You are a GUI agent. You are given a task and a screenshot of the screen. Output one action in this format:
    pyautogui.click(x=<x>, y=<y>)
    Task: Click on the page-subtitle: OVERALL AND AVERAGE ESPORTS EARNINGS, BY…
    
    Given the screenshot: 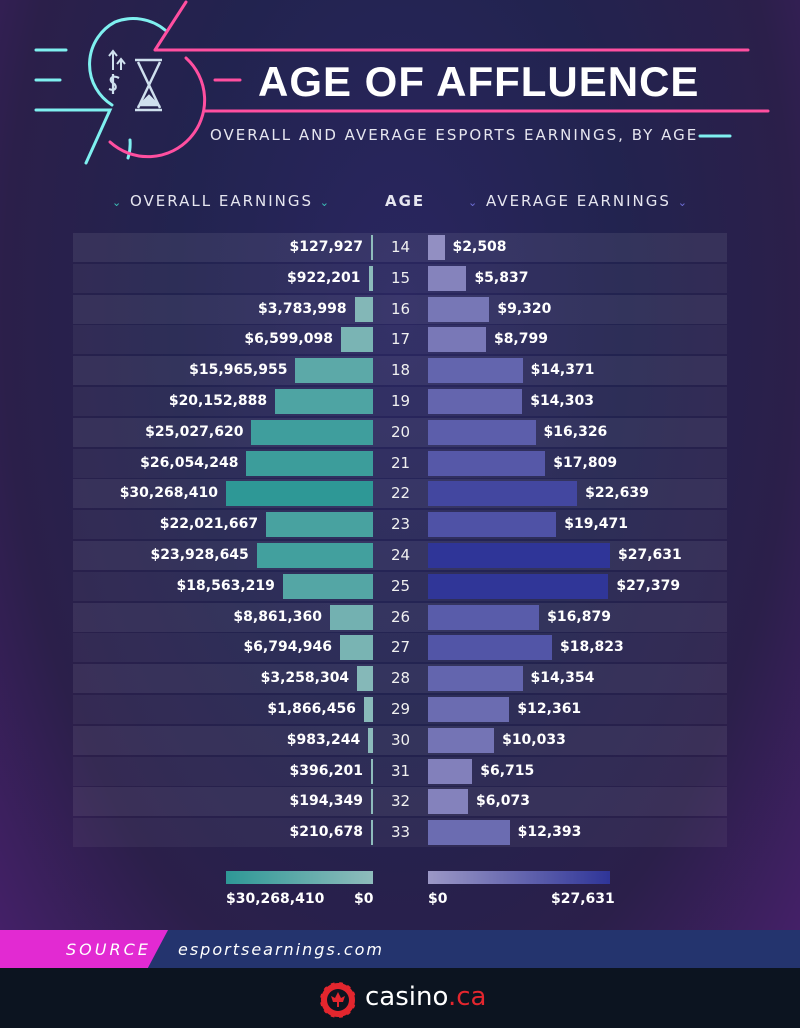 What is the action you would take?
    pyautogui.click(x=454, y=135)
    